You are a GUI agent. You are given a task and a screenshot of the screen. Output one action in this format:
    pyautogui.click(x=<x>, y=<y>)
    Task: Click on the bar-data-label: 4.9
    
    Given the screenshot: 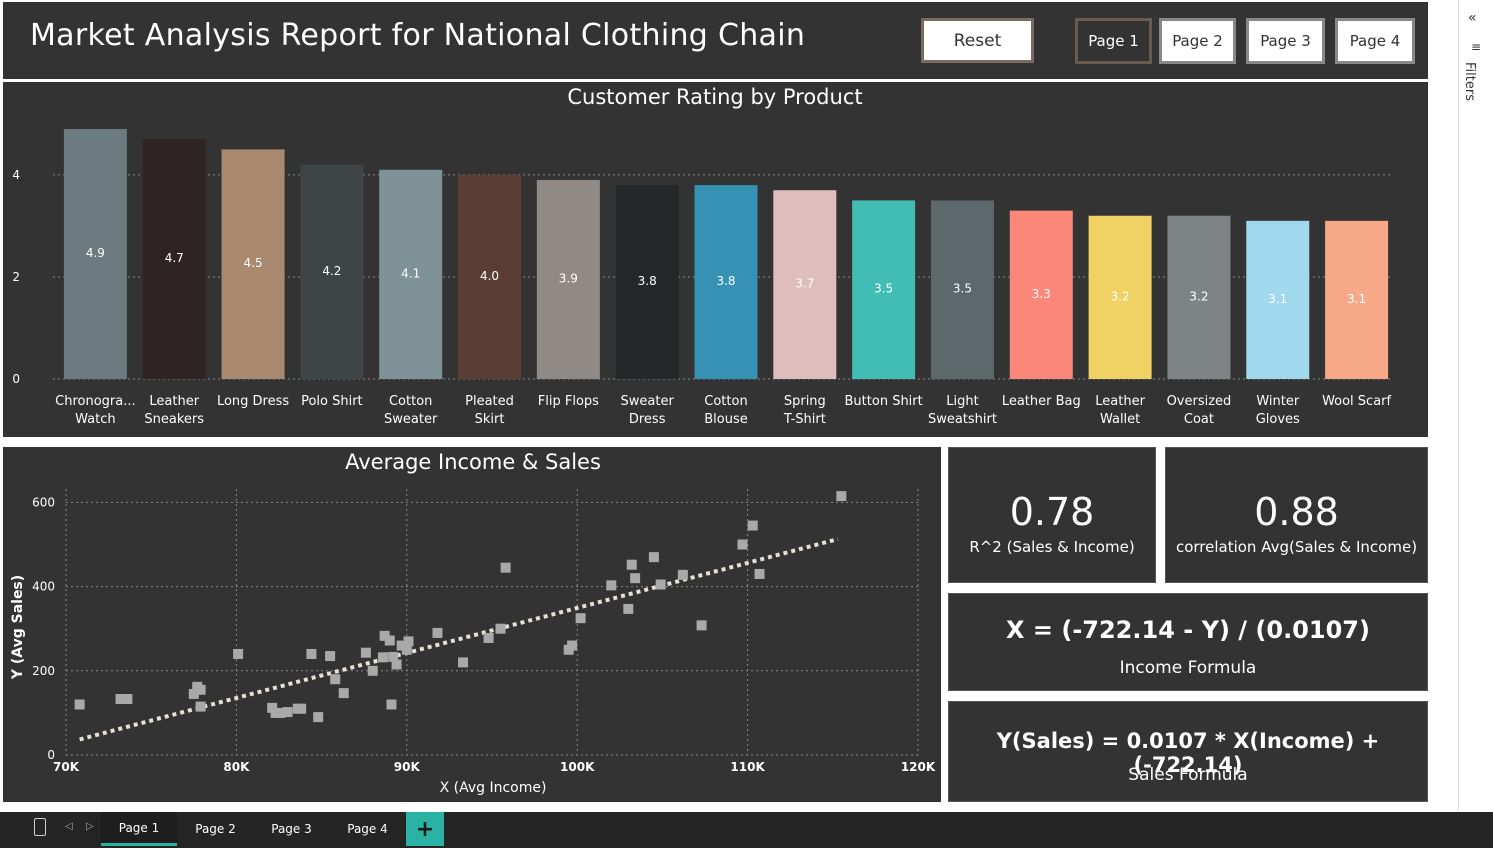 What is the action you would take?
    pyautogui.click(x=95, y=253)
    